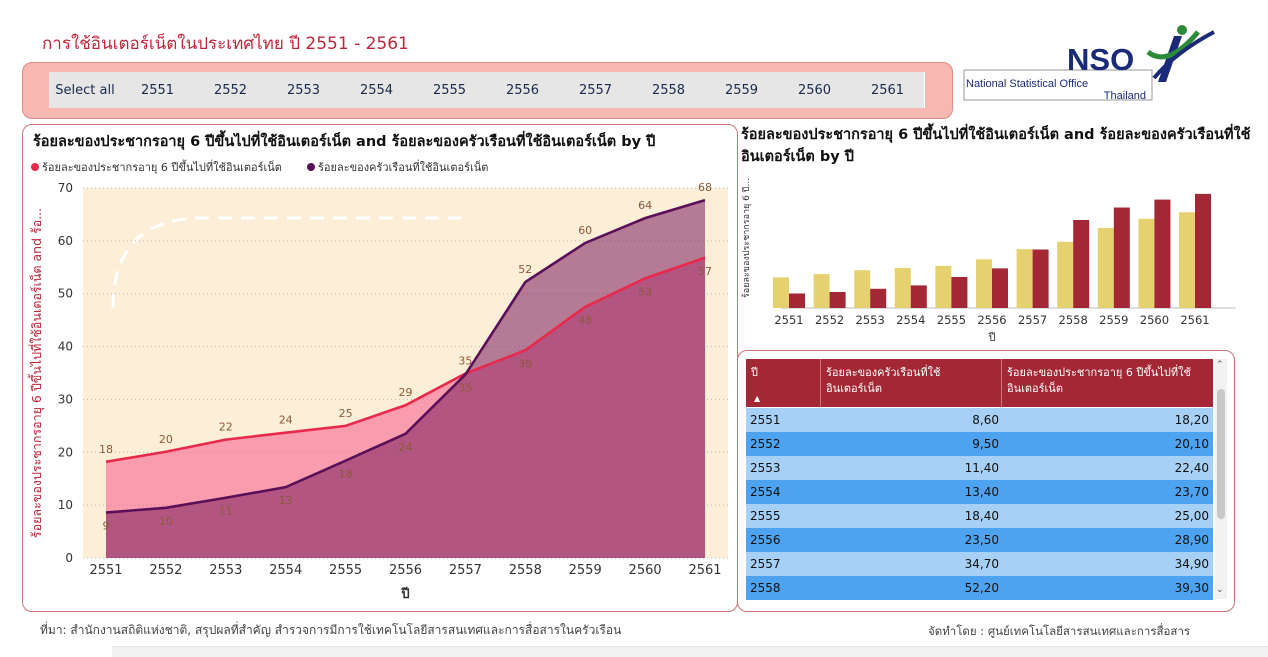  I want to click on cell-household: 13,40, so click(981, 492).